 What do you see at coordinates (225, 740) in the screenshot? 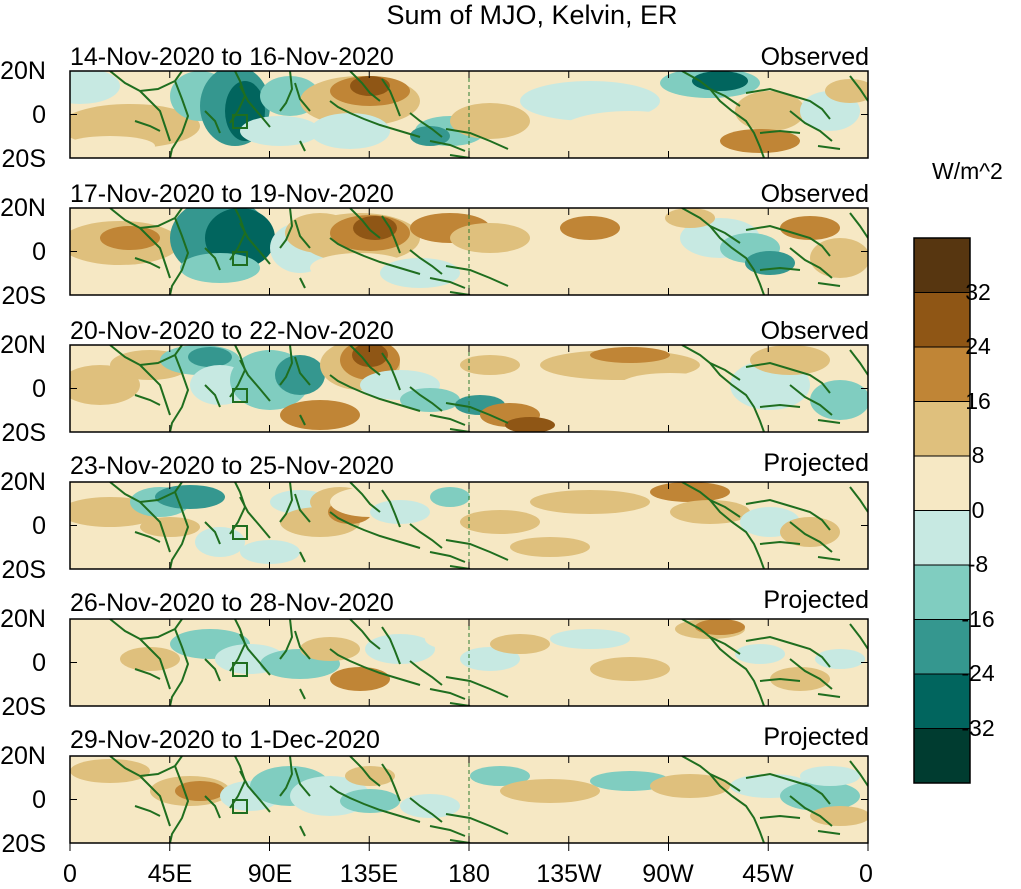
I see `panel-6-dates: 29-Nov-2020 to 1-Dec-2020` at bounding box center [225, 740].